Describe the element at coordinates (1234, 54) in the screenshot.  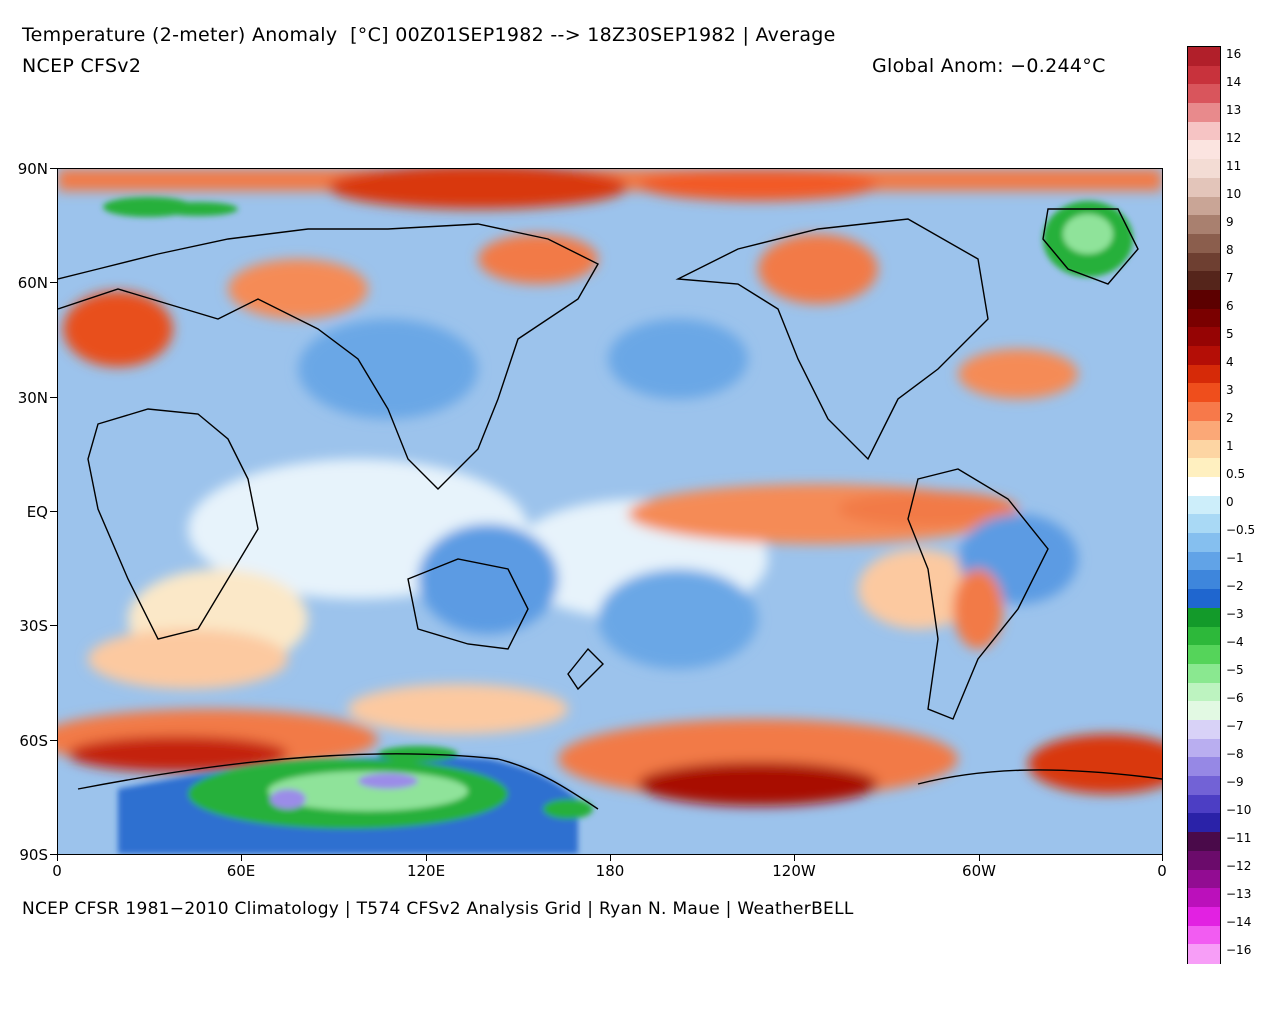
I see `colorbar-label: 16` at that location.